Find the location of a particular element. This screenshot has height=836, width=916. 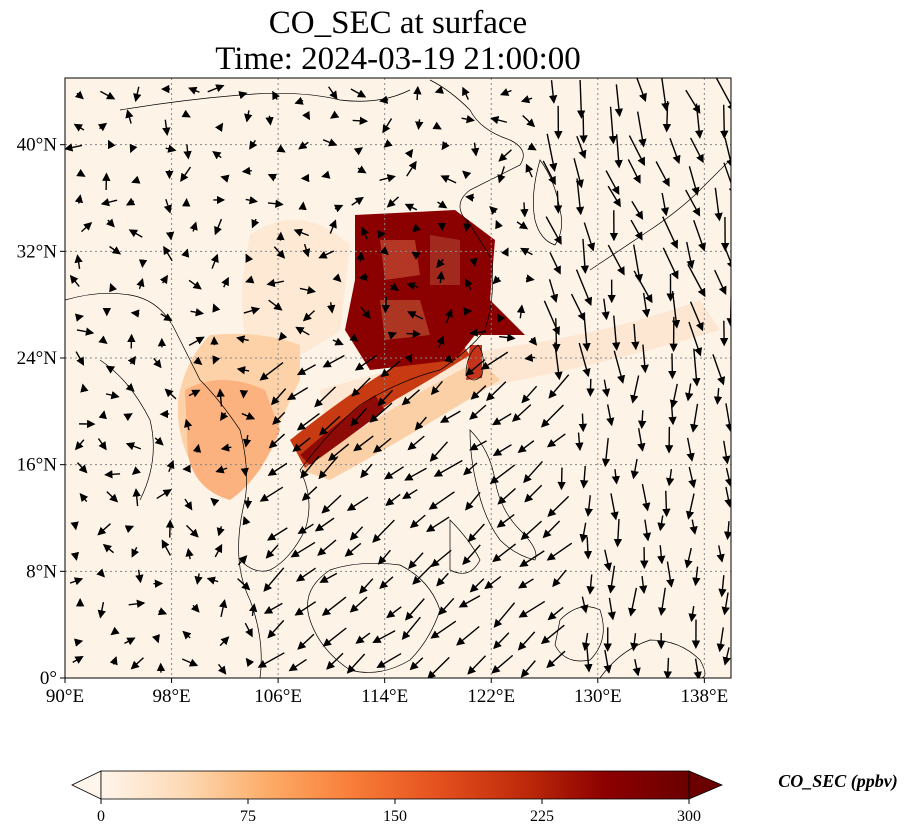

lon-tick-label: 90°E is located at coordinates (65, 696).